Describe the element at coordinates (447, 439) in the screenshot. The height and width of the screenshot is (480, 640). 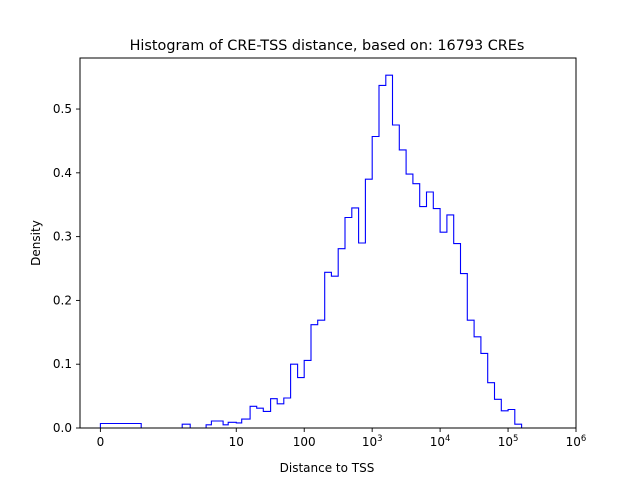
I see `x-tick-label-exponent: 4` at that location.